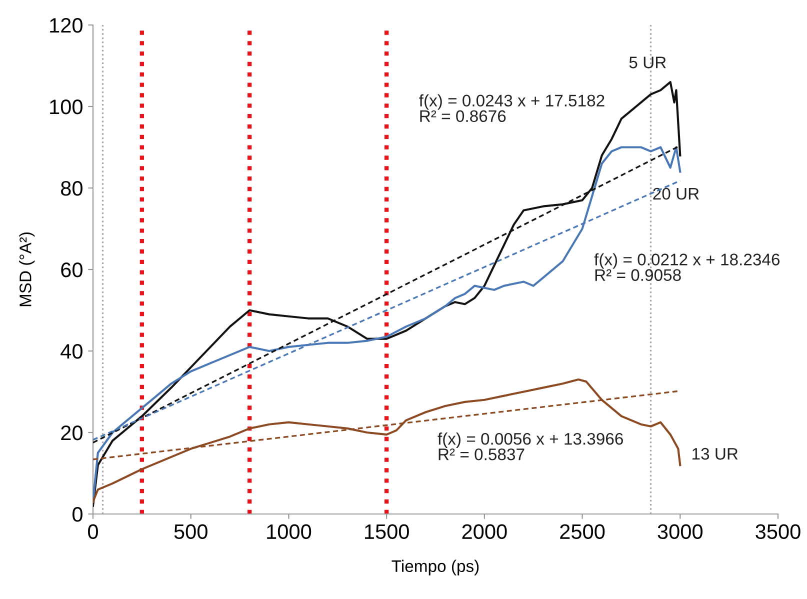 This screenshot has height=599, width=807. Describe the element at coordinates (647, 62) in the screenshot. I see `series-label: 5 UR` at that location.